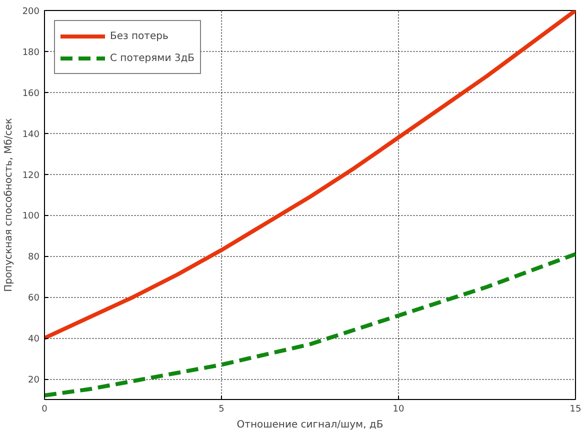 This screenshot has height=439, width=581. Describe the element at coordinates (310, 425) in the screenshot. I see `x-axis-title: Отношение сигнал/шум, дБ` at that location.